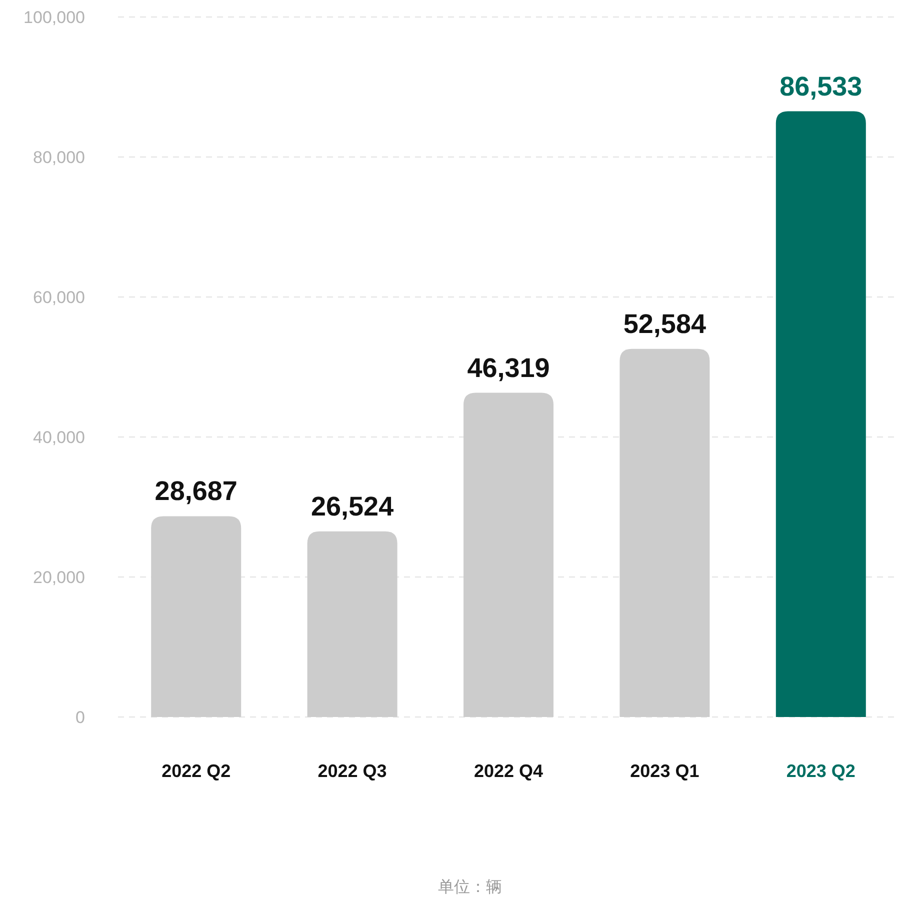 The image size is (899, 904). I want to click on y-tick-label: 80,000, so click(59, 157).